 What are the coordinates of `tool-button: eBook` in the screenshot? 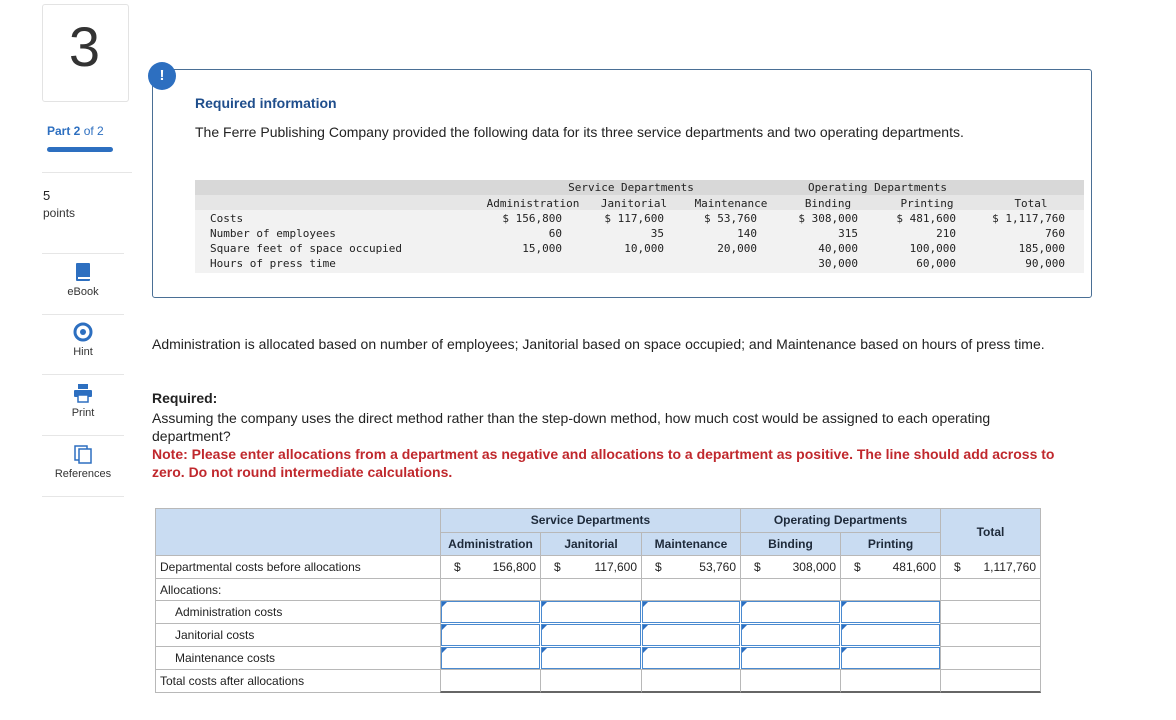 It's located at (83, 284).